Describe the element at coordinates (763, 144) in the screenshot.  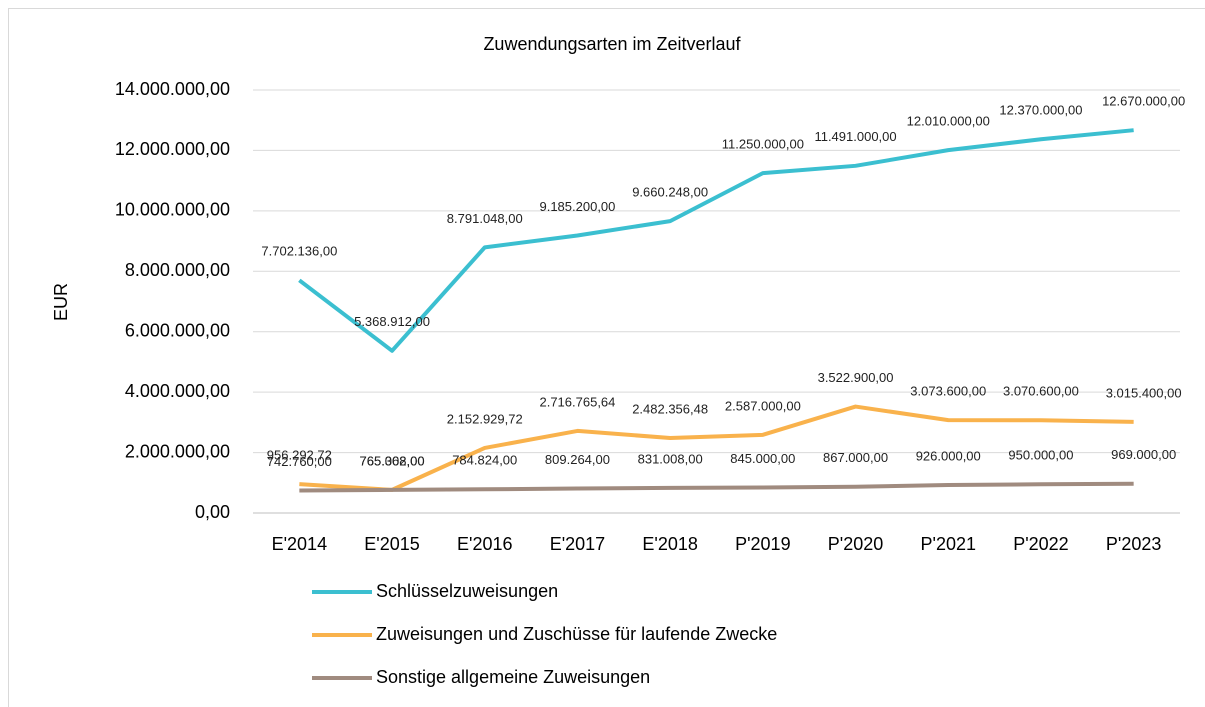
I see `data-label: 11.250.000,00` at that location.